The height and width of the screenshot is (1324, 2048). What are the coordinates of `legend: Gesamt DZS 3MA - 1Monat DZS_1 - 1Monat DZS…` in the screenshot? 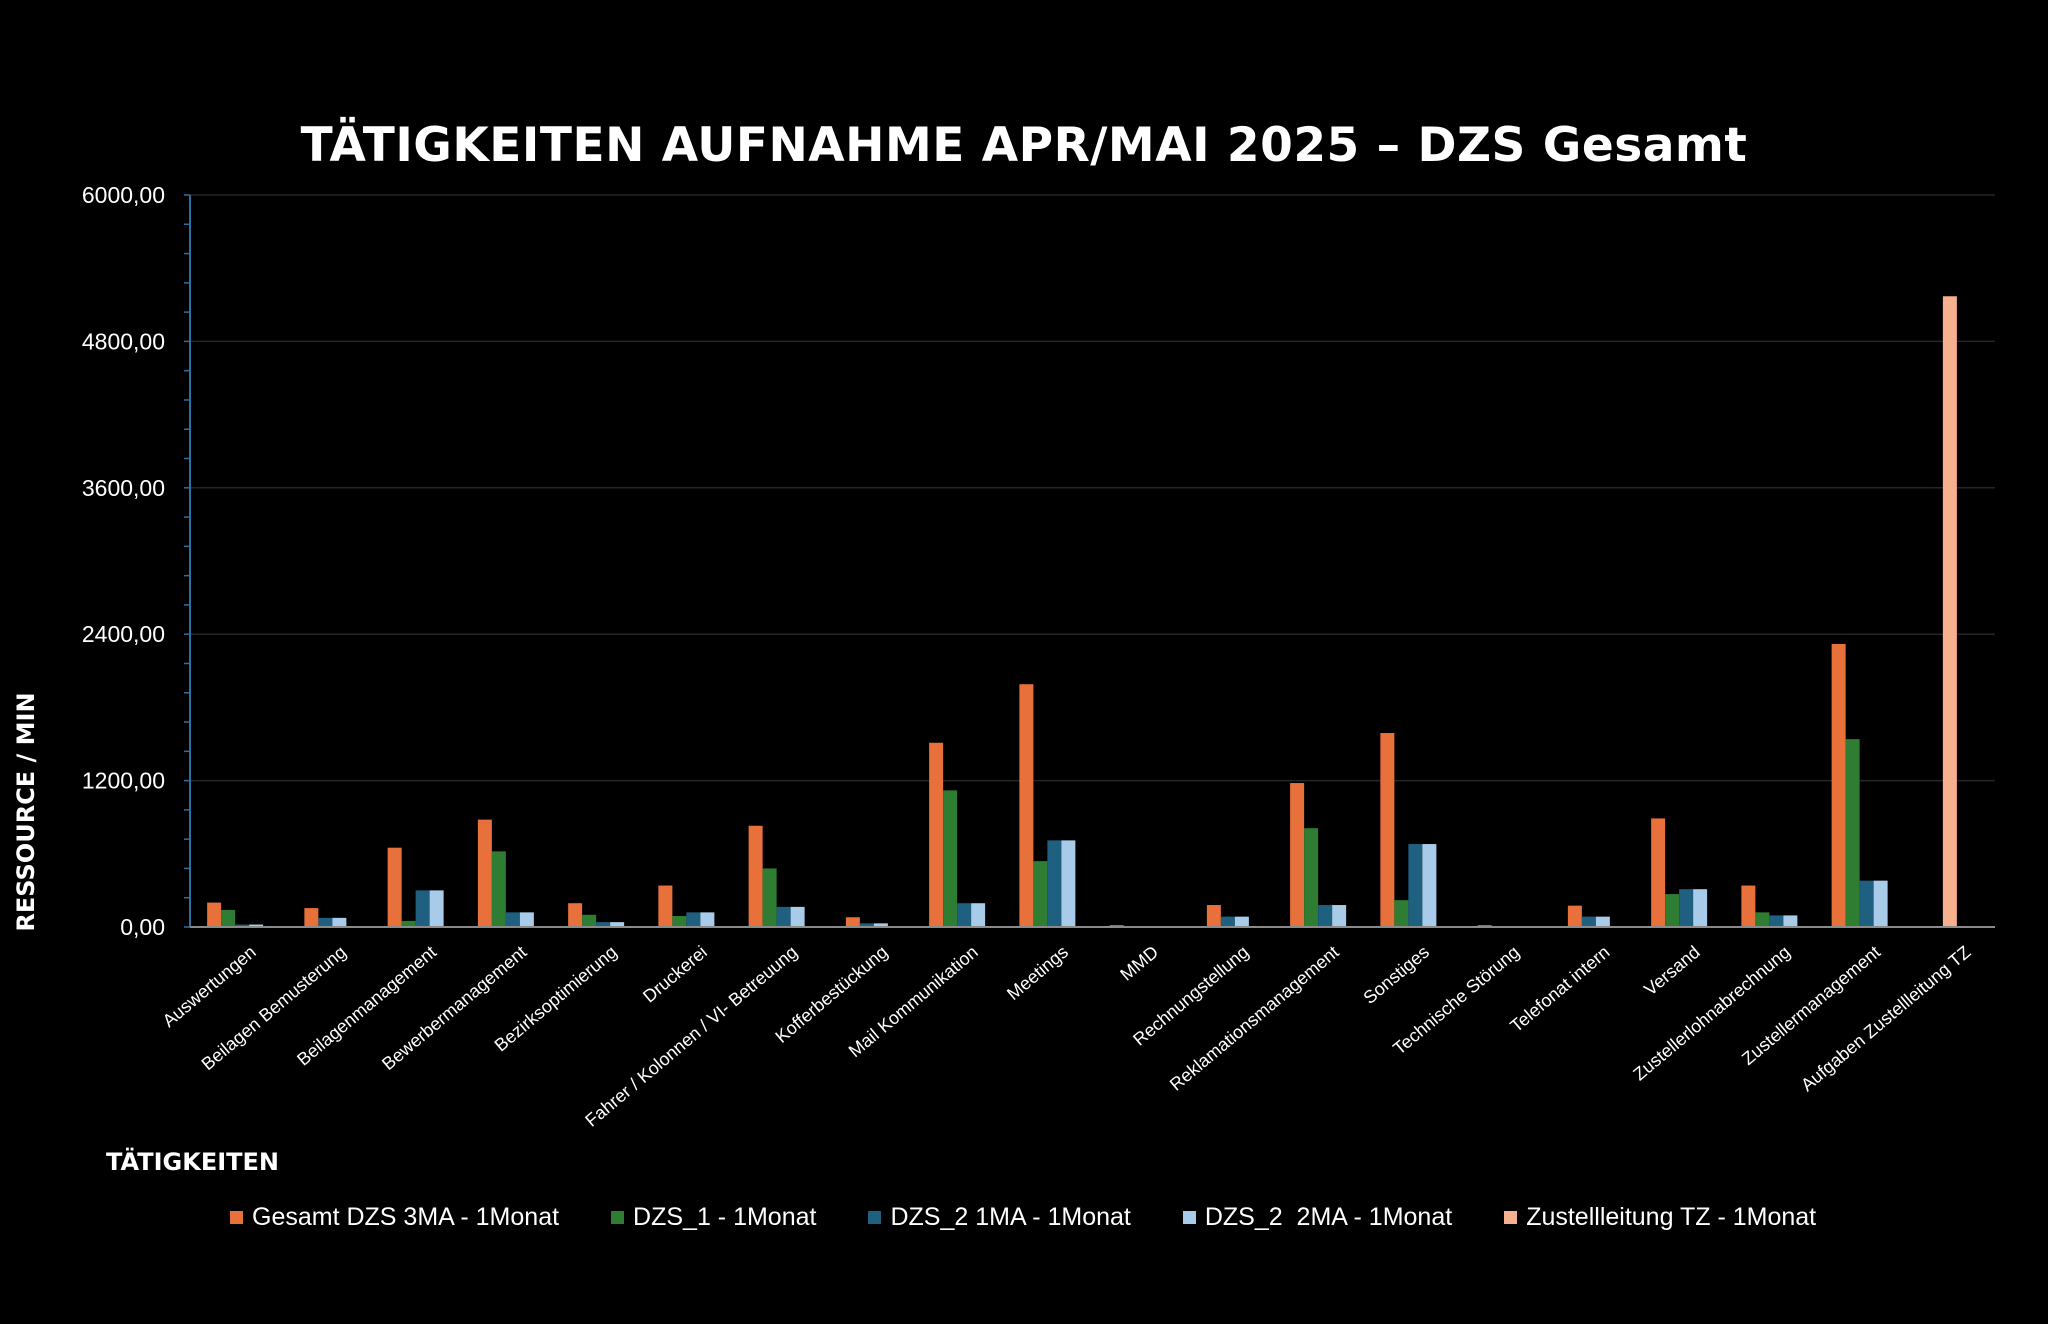 It's located at (1049, 1217).